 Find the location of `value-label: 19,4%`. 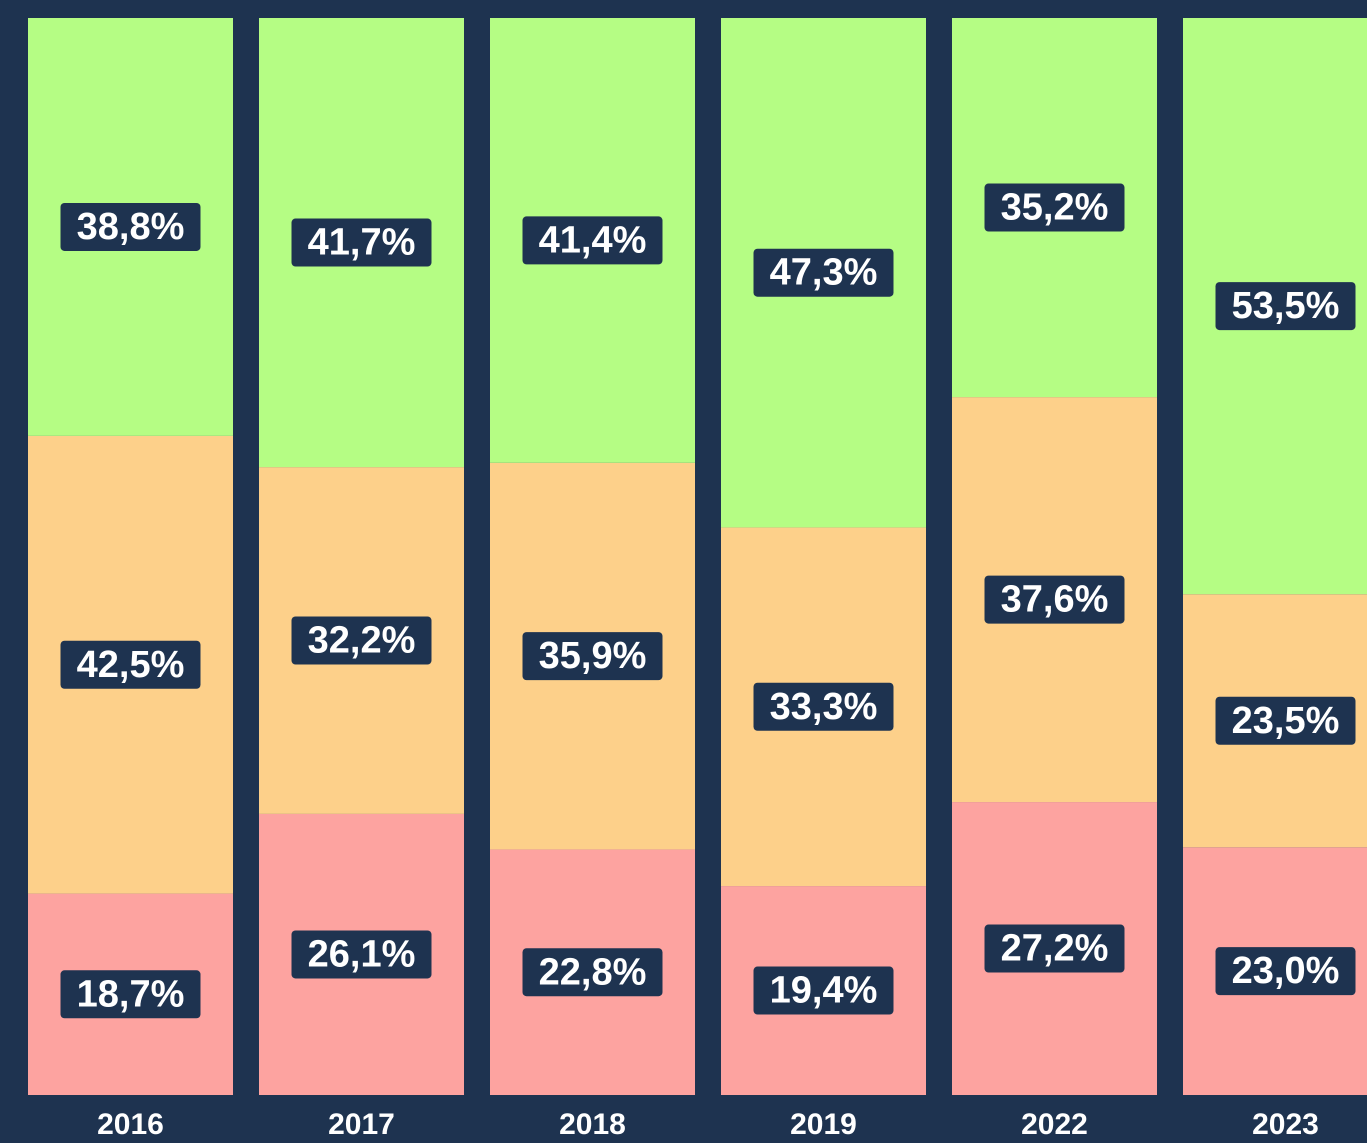

value-label: 19,4% is located at coordinates (824, 991).